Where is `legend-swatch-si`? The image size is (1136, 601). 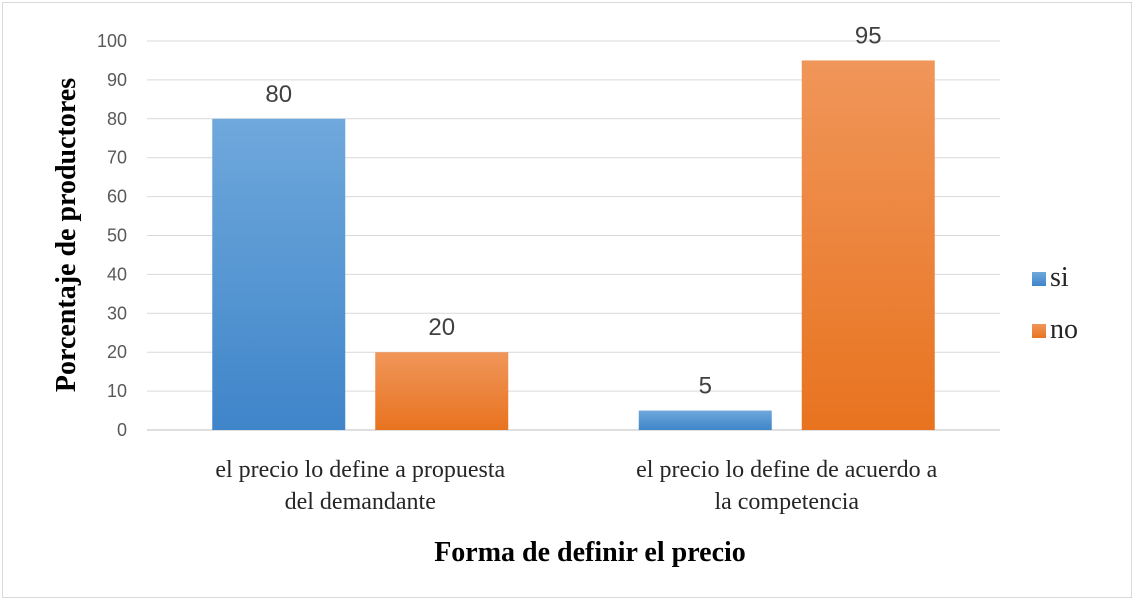 legend-swatch-si is located at coordinates (1039, 279).